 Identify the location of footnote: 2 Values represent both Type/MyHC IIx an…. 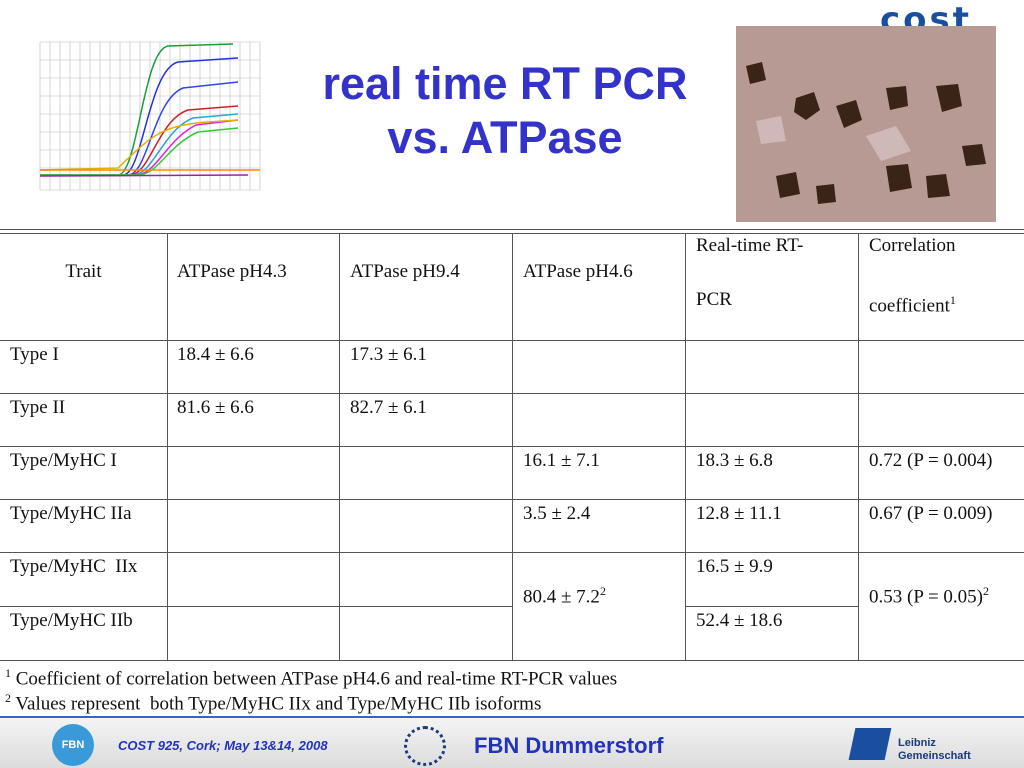
(273, 701).